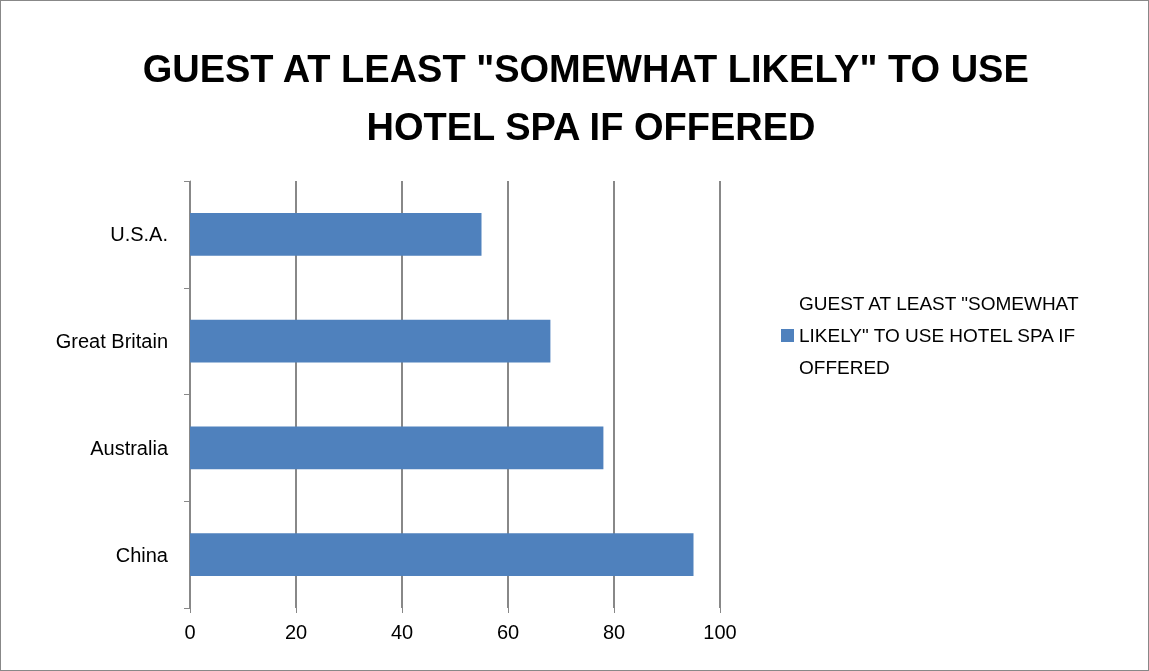  I want to click on y-tick-label: Australia, so click(129, 447).